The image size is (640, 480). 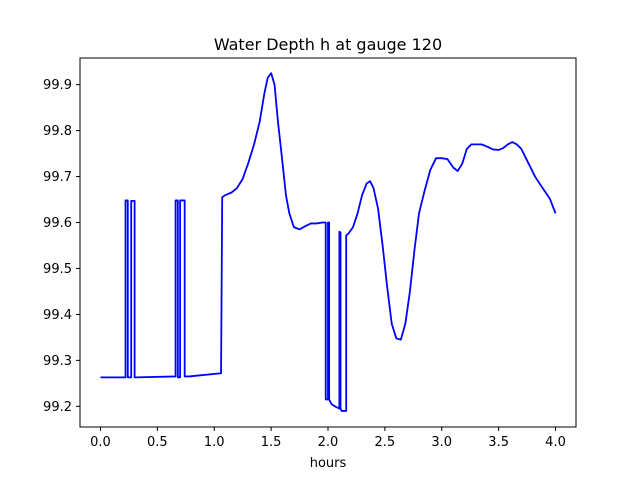 I want to click on y-axis-ticks: 99.2 99.3 99.4 99.5 99.6 99.7 99.8 99.9, so click(x=61, y=246).